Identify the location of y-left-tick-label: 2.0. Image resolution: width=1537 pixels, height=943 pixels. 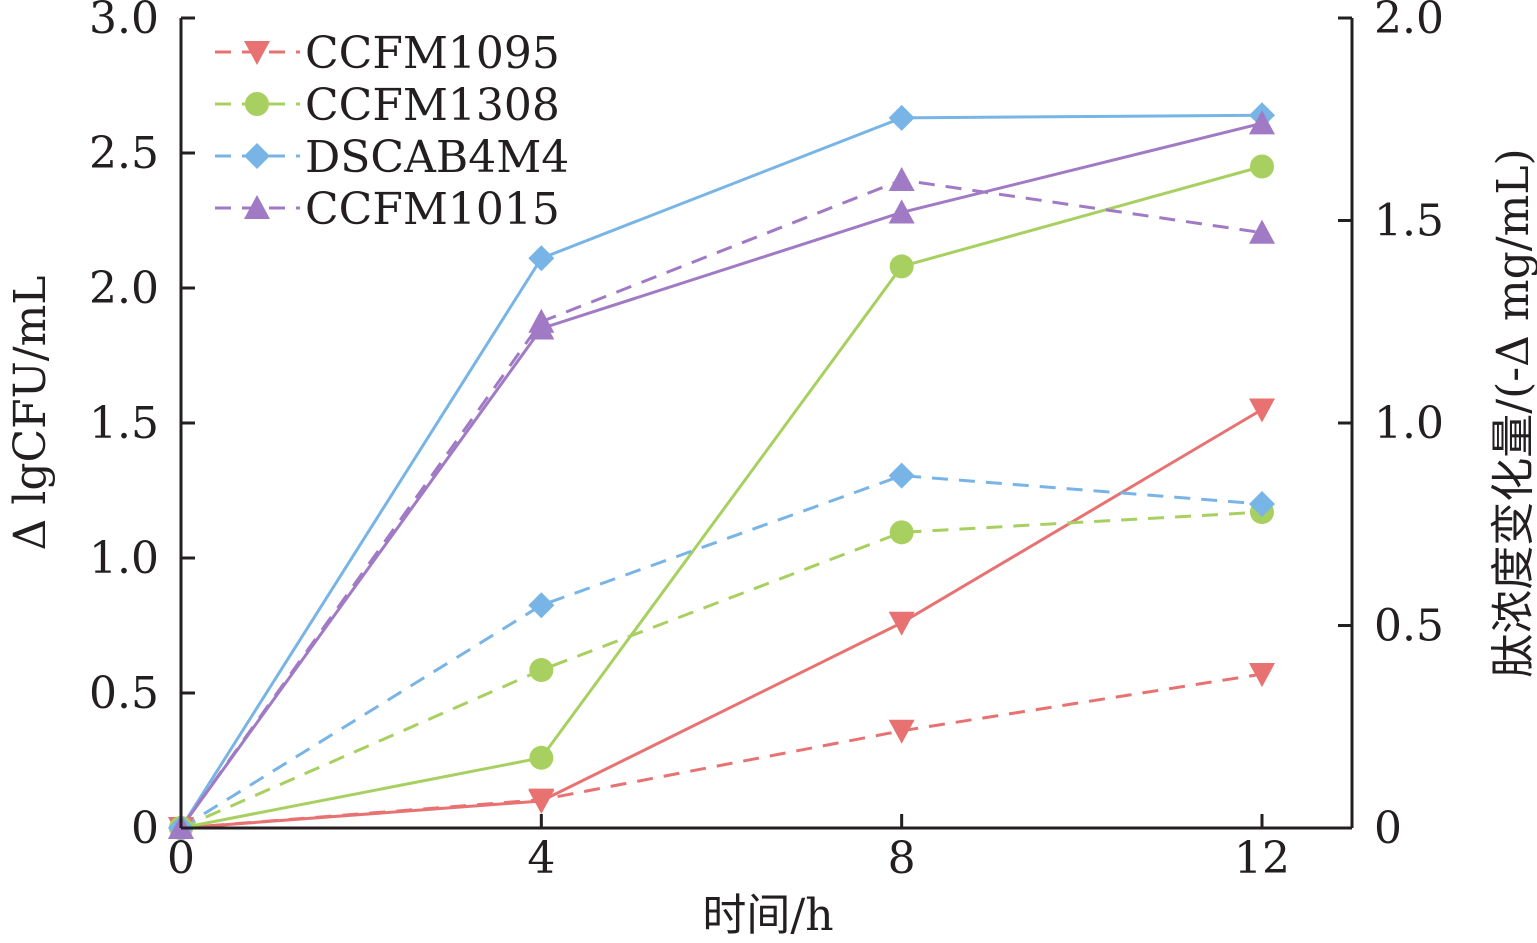
(124, 288).